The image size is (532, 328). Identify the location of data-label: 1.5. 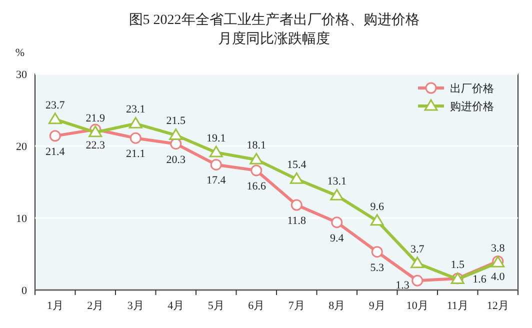
(457, 265).